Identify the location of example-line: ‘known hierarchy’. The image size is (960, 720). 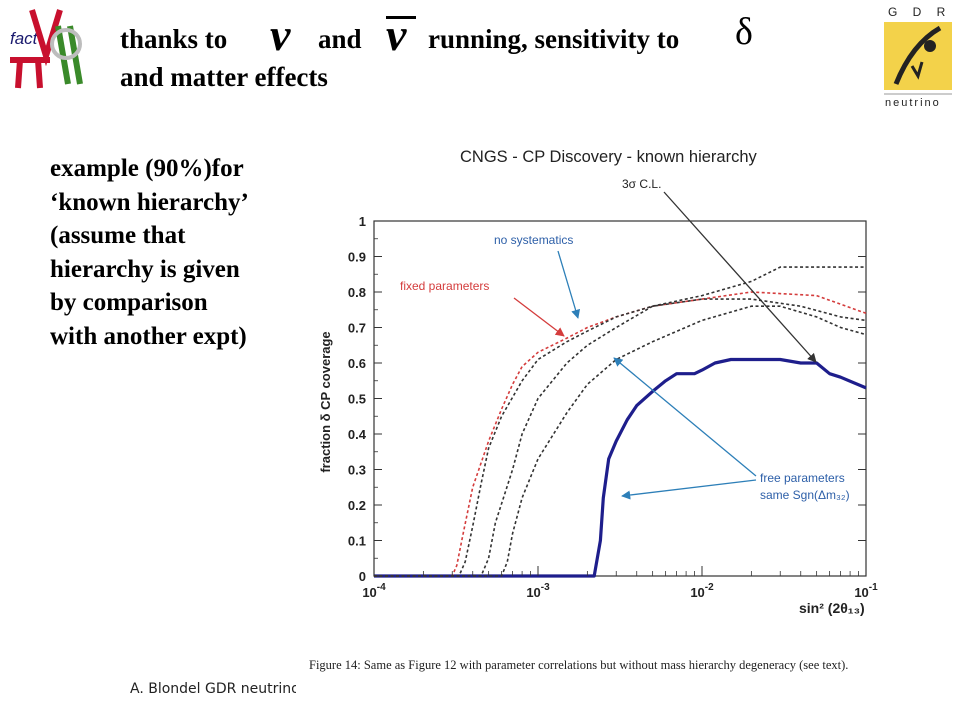
(149, 202).